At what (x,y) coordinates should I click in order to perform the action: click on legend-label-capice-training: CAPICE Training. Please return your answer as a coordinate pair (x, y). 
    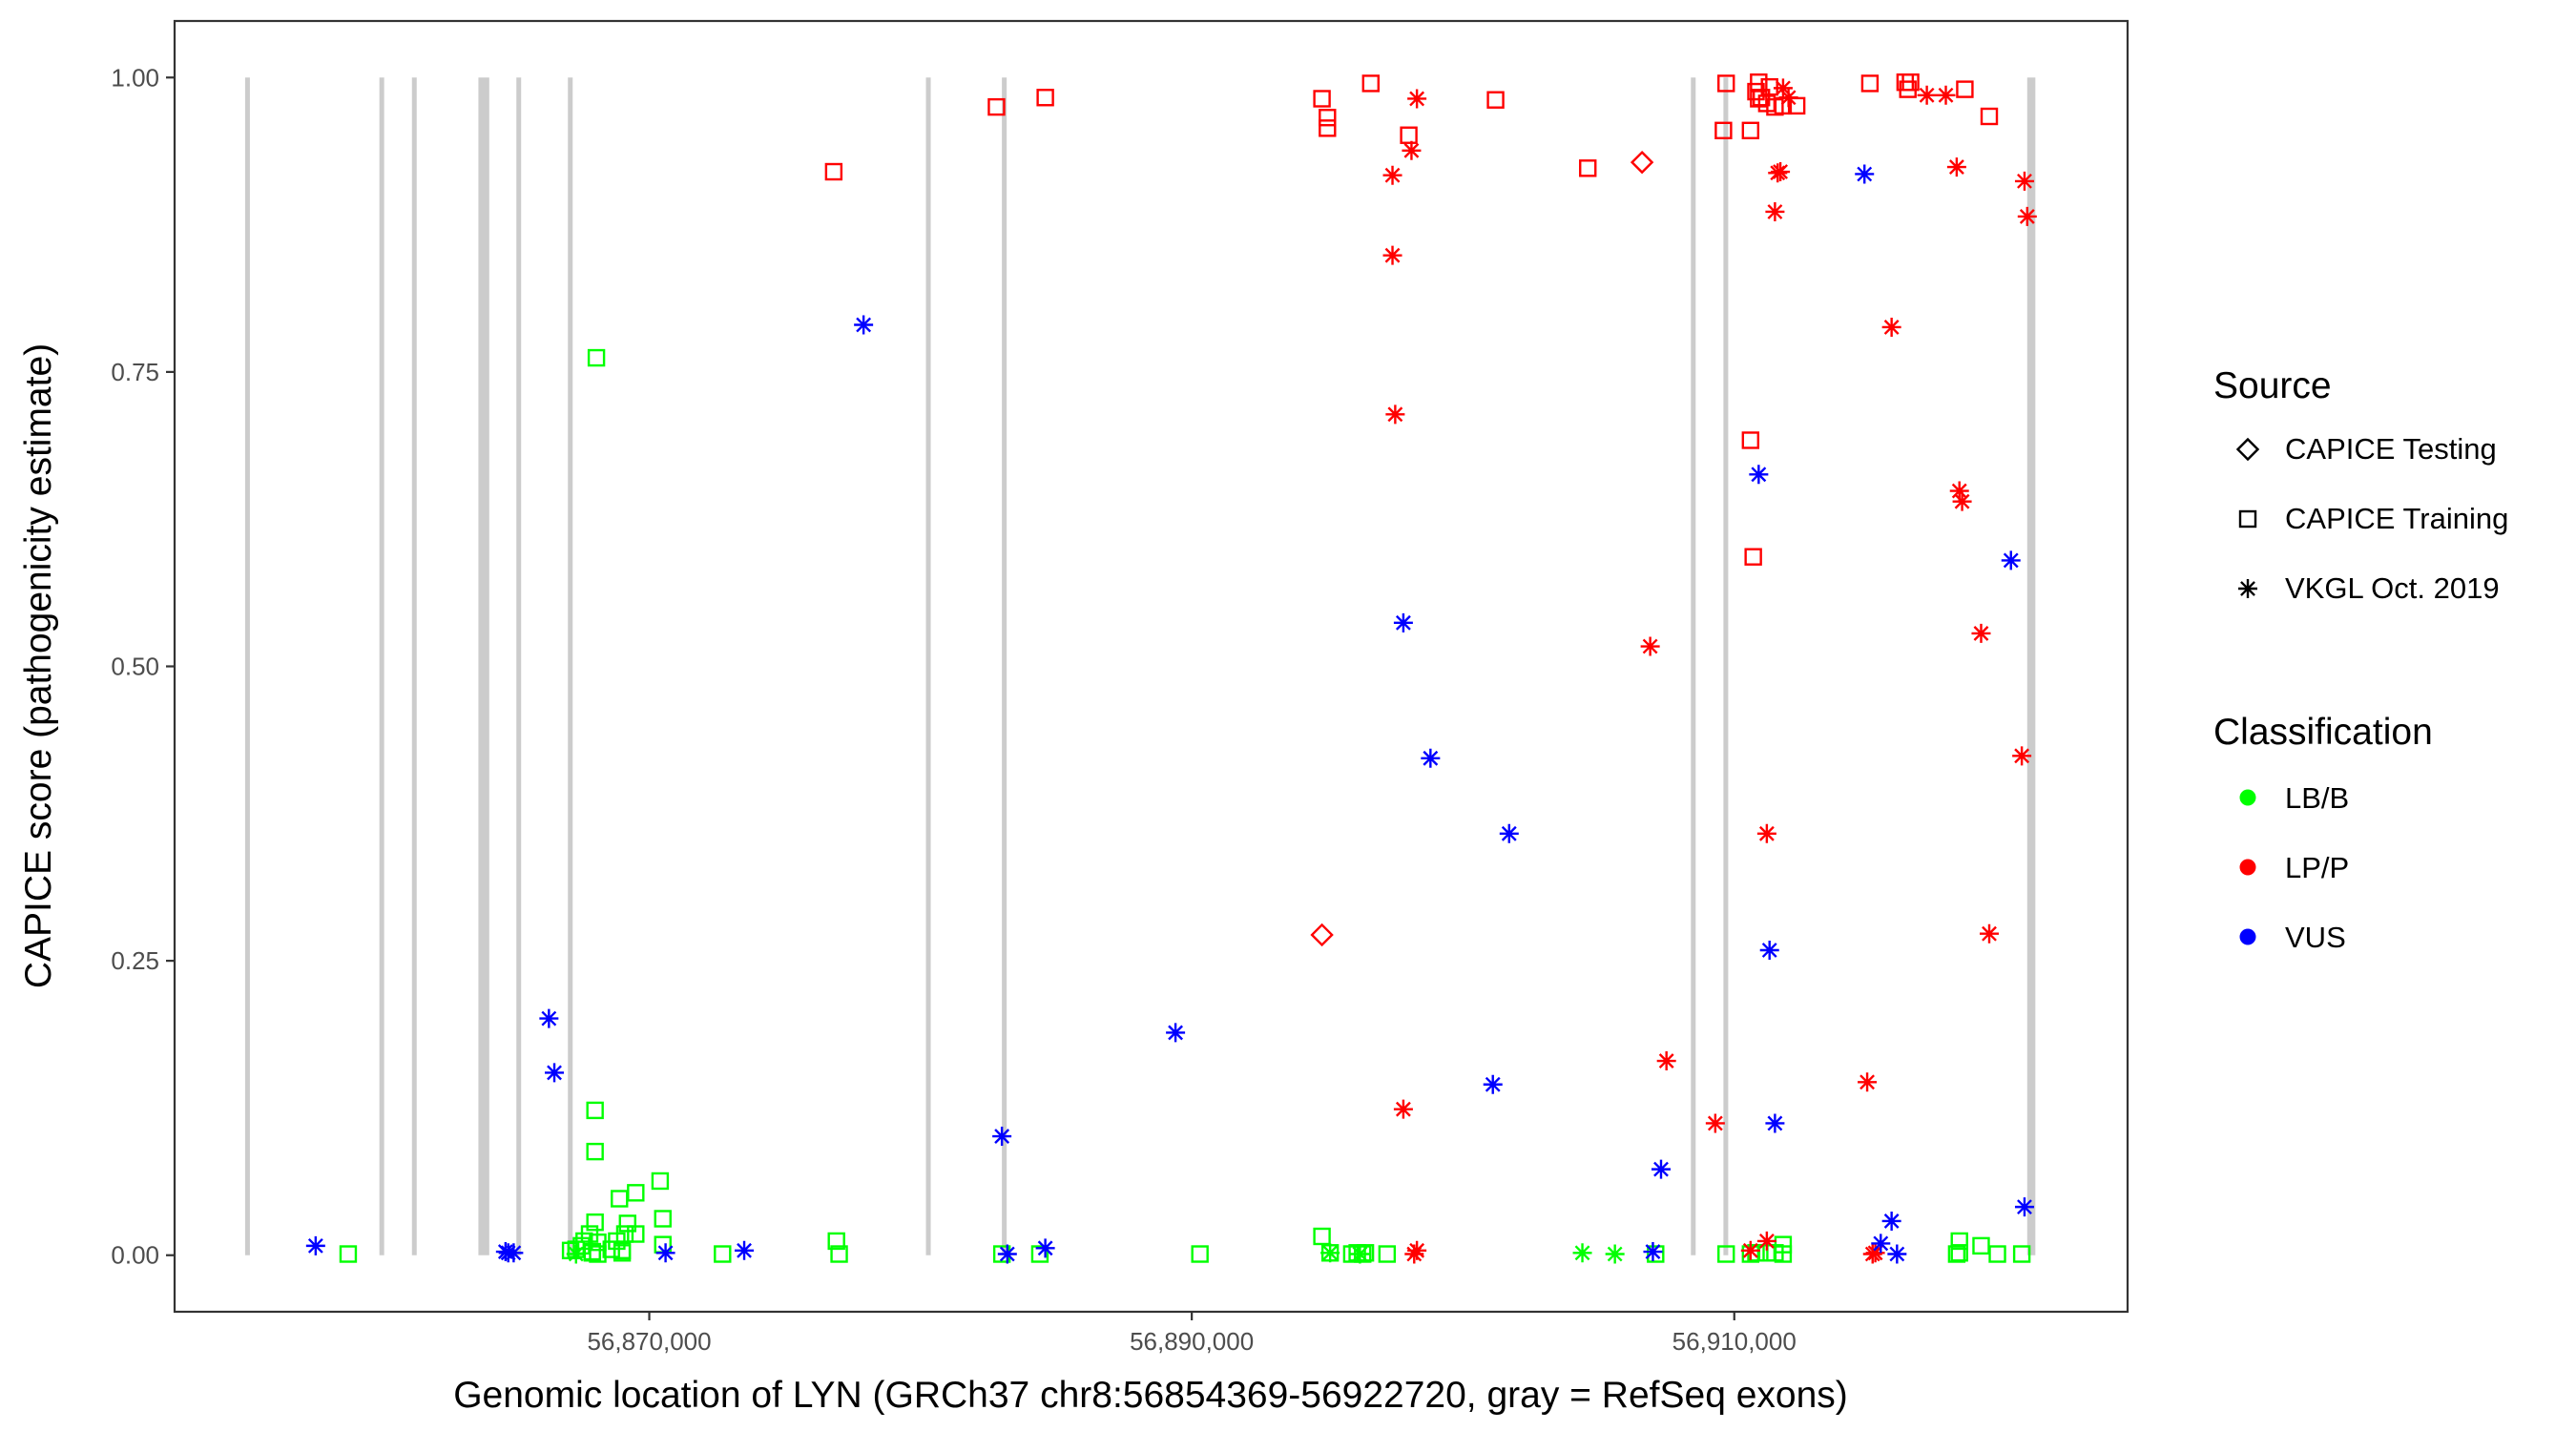
    Looking at the image, I should click on (2396, 518).